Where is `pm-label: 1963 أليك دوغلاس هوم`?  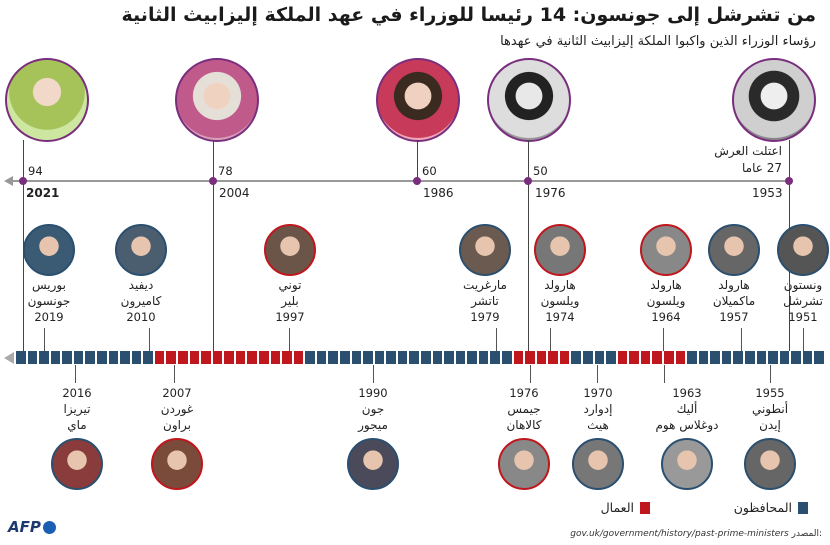
pm-label: 1963 أليك دوغلاس هوم is located at coordinates (687, 409).